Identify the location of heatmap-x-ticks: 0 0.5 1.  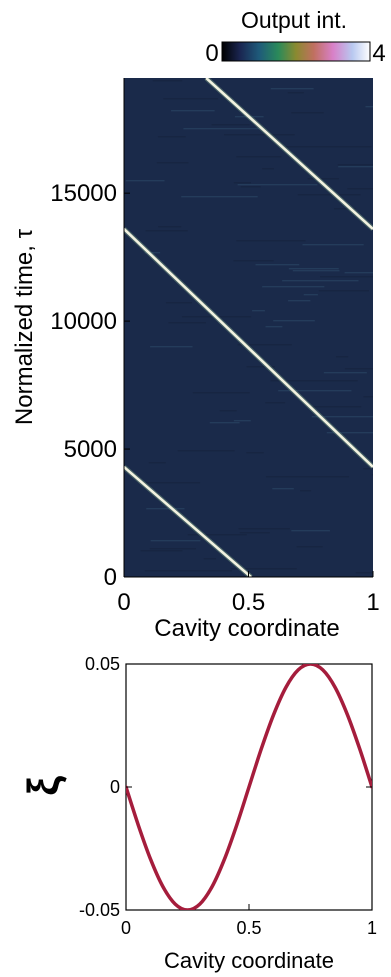
(248, 593).